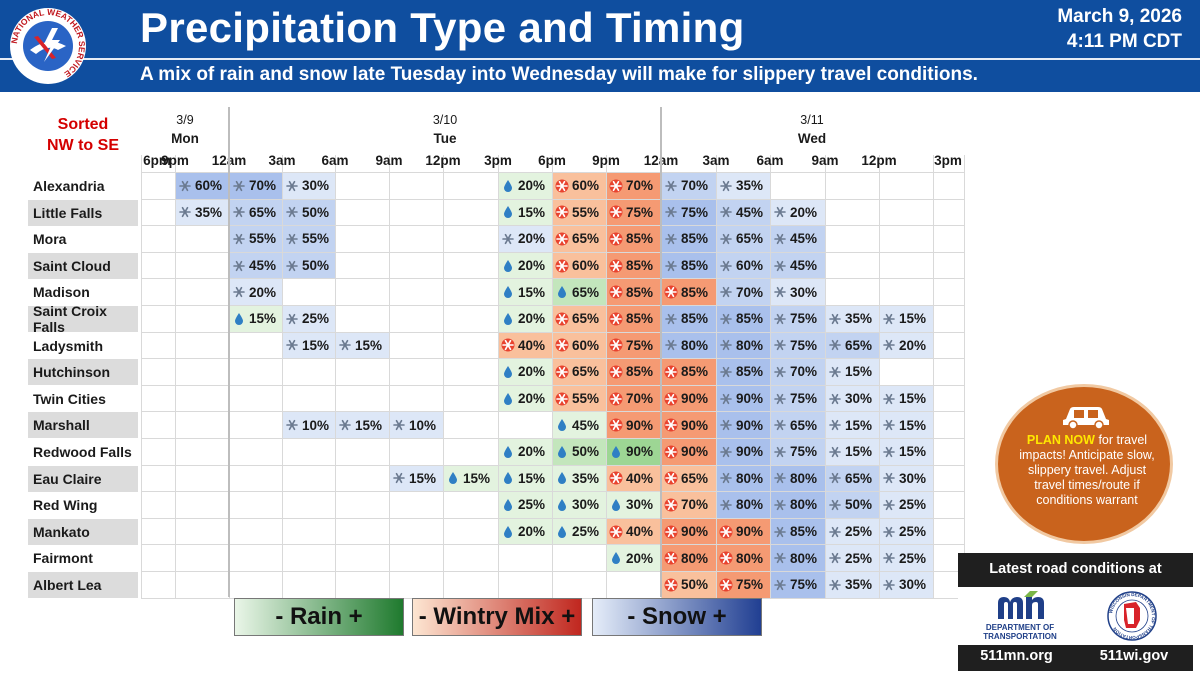 Image resolution: width=1200 pixels, height=675 pixels. Describe the element at coordinates (689, 531) in the screenshot. I see `mix-probability-cell: 90%` at that location.